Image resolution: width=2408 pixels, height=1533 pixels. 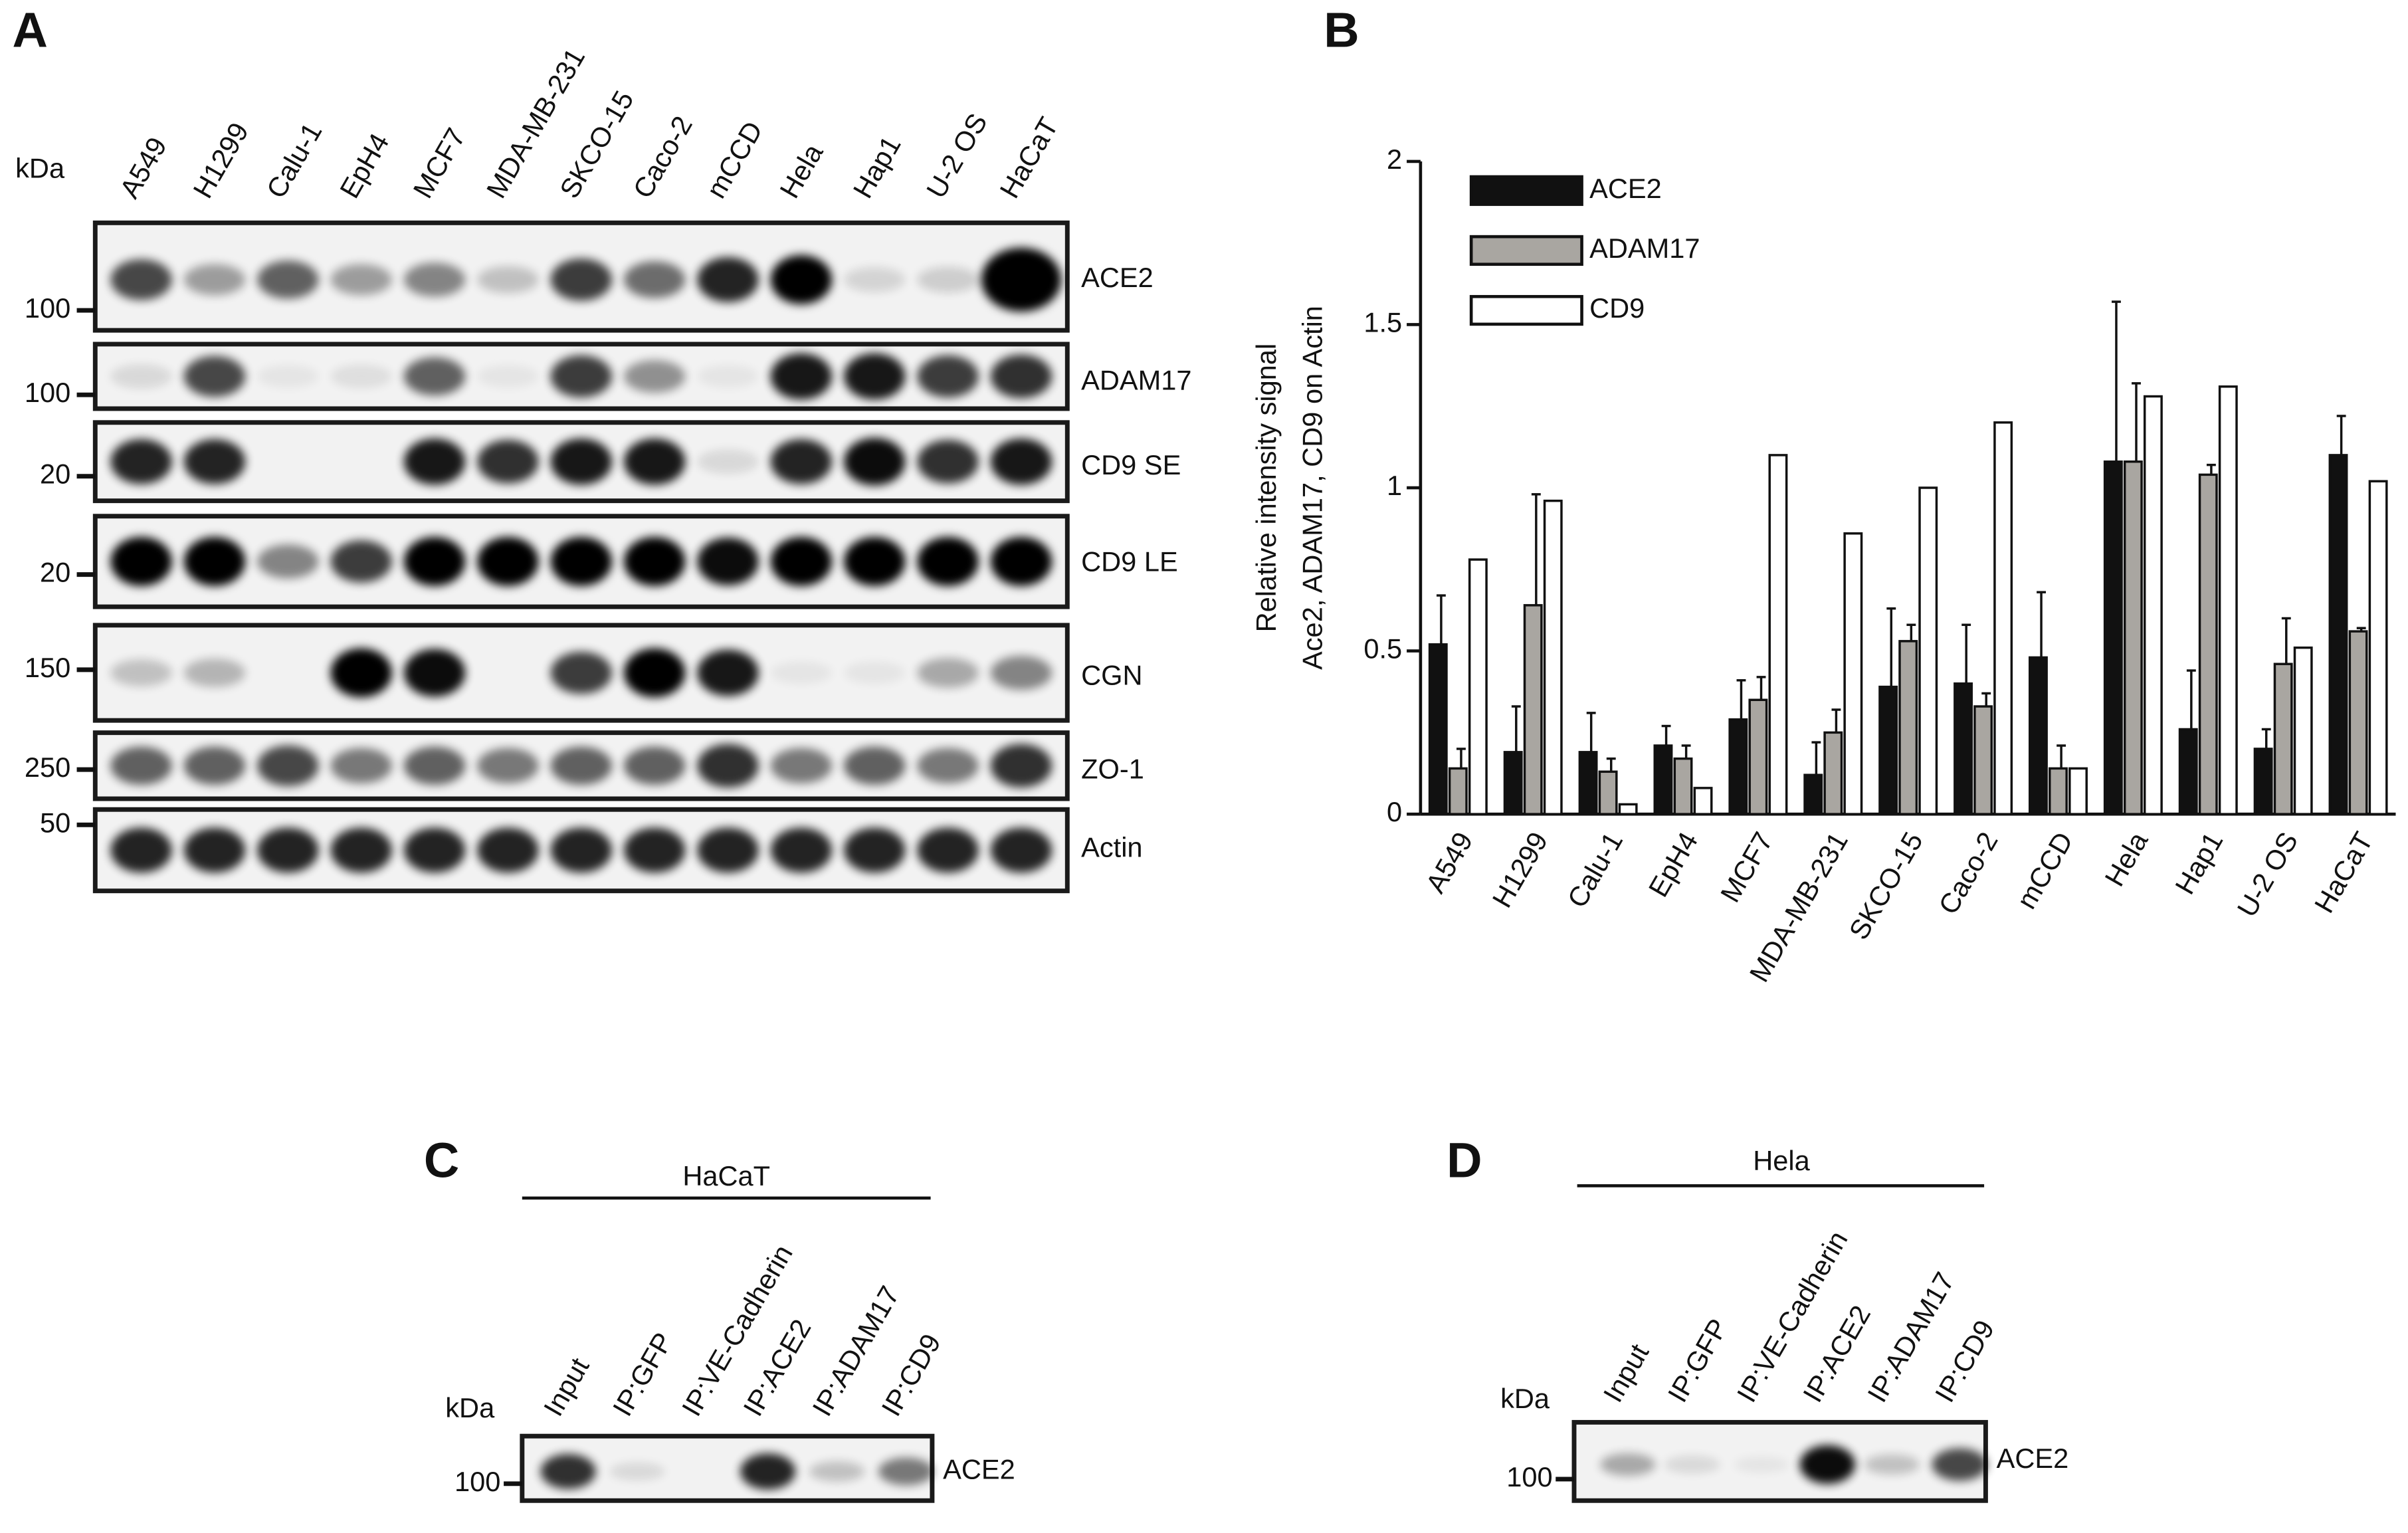 What do you see at coordinates (1746, 868) in the screenshot?
I see `x-tick-label: MCF7` at bounding box center [1746, 868].